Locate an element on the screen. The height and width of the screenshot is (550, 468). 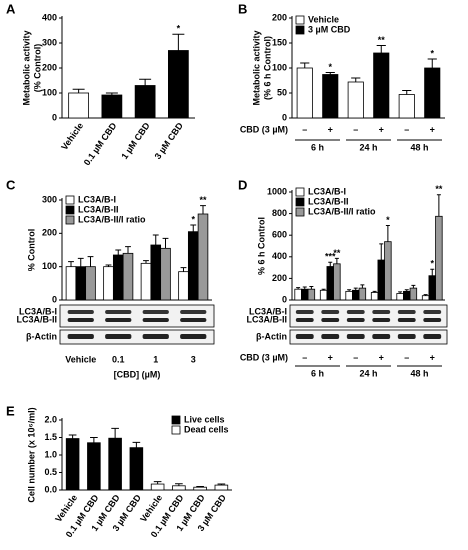
y-axis-label: (% Control) is located at coordinates (37, 68).